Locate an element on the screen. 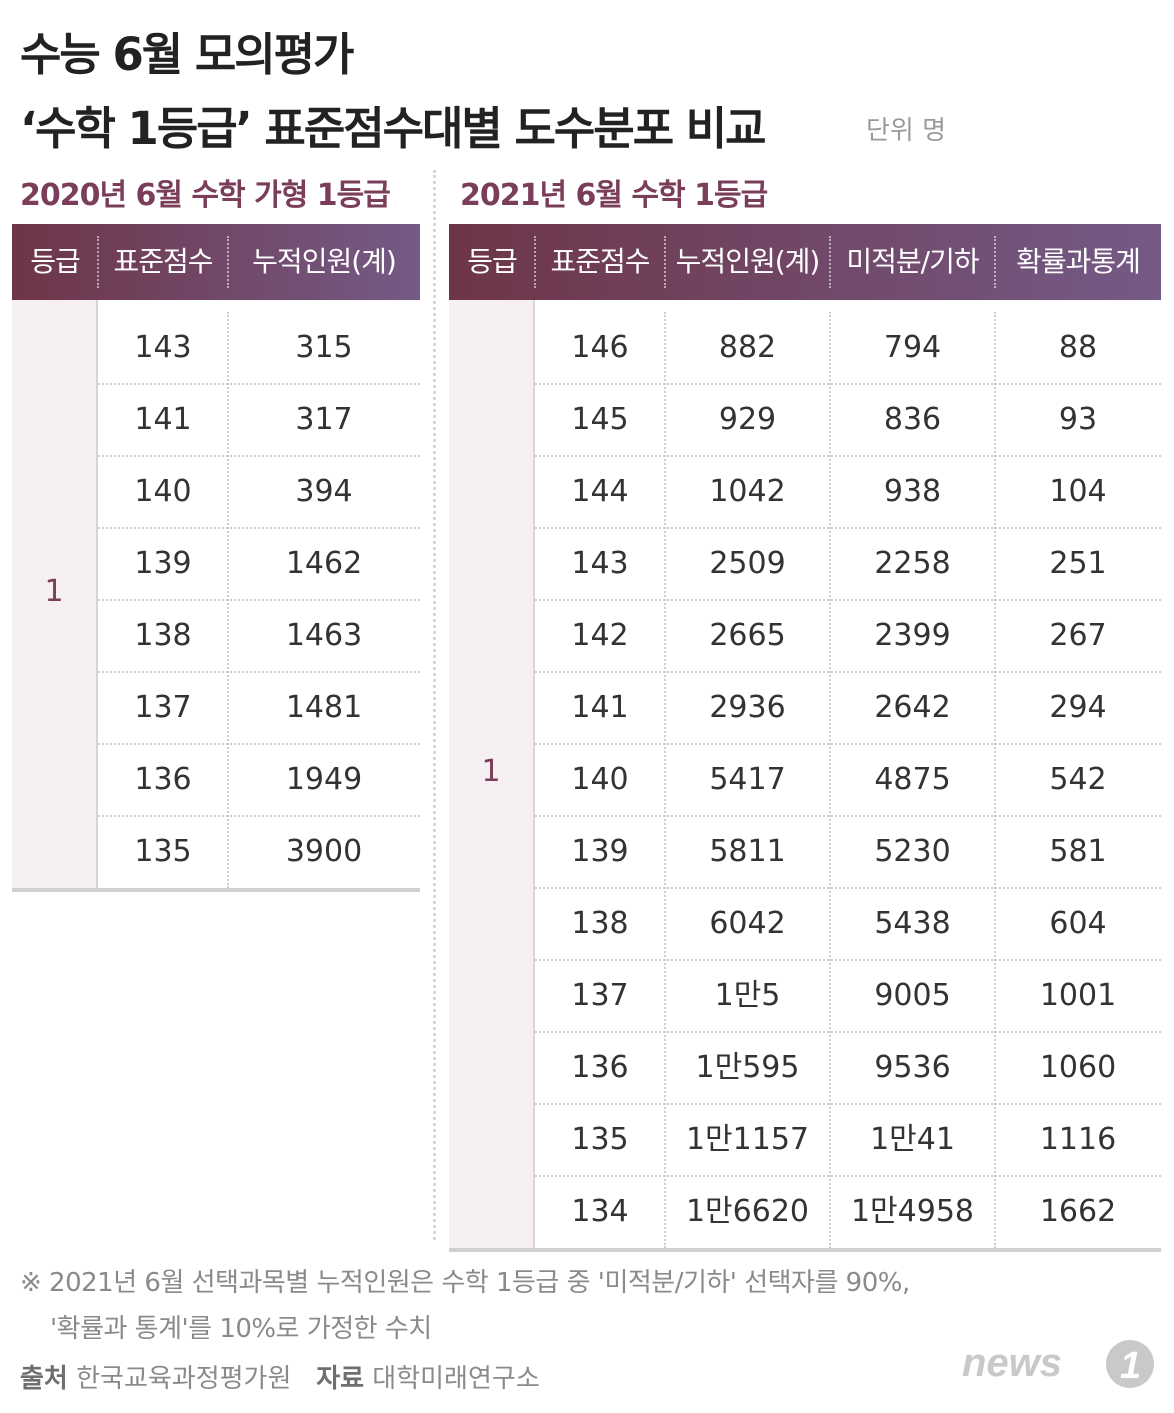 This screenshot has height=1413, width=1174. left-cell: 1463 is located at coordinates (324, 635).